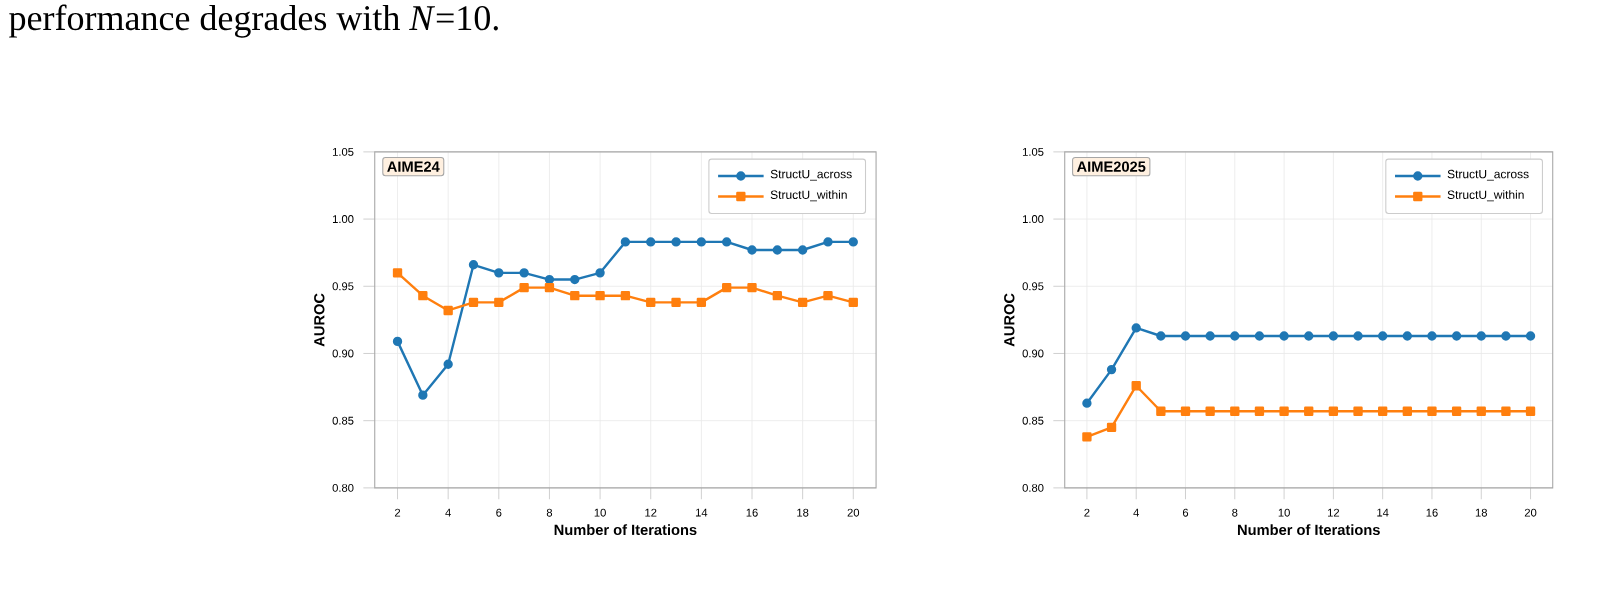  Describe the element at coordinates (253, 21) in the screenshot. I see `text: performance degrades with N=10.` at that location.